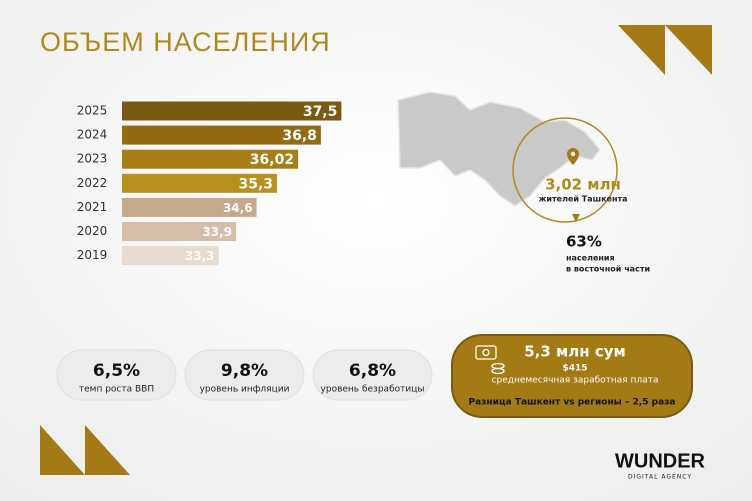 The height and width of the screenshot is (501, 752). Describe the element at coordinates (116, 390) in the screenshot. I see `stat-label: темп роста ВВП` at that location.